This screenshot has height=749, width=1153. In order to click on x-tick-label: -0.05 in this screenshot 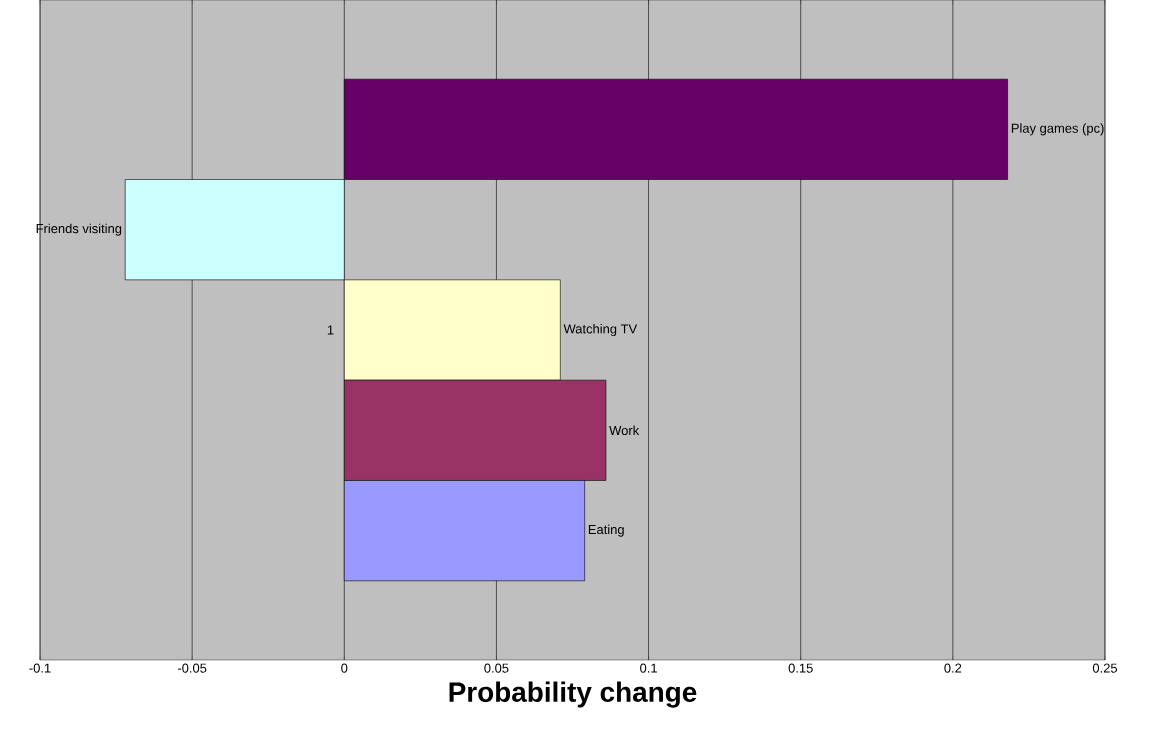, I will do `click(192, 668)`.